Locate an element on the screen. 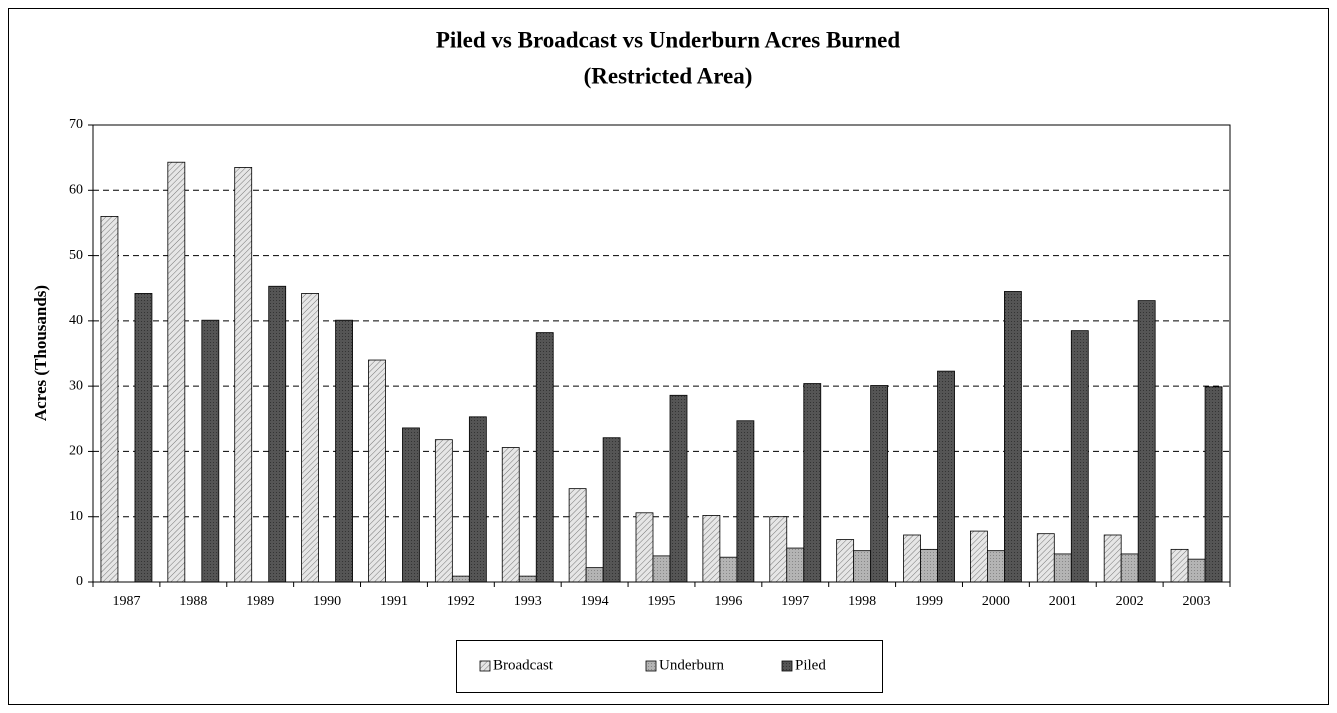 The width and height of the screenshot is (1337, 713). x-tick-label: 1992 is located at coordinates (461, 601).